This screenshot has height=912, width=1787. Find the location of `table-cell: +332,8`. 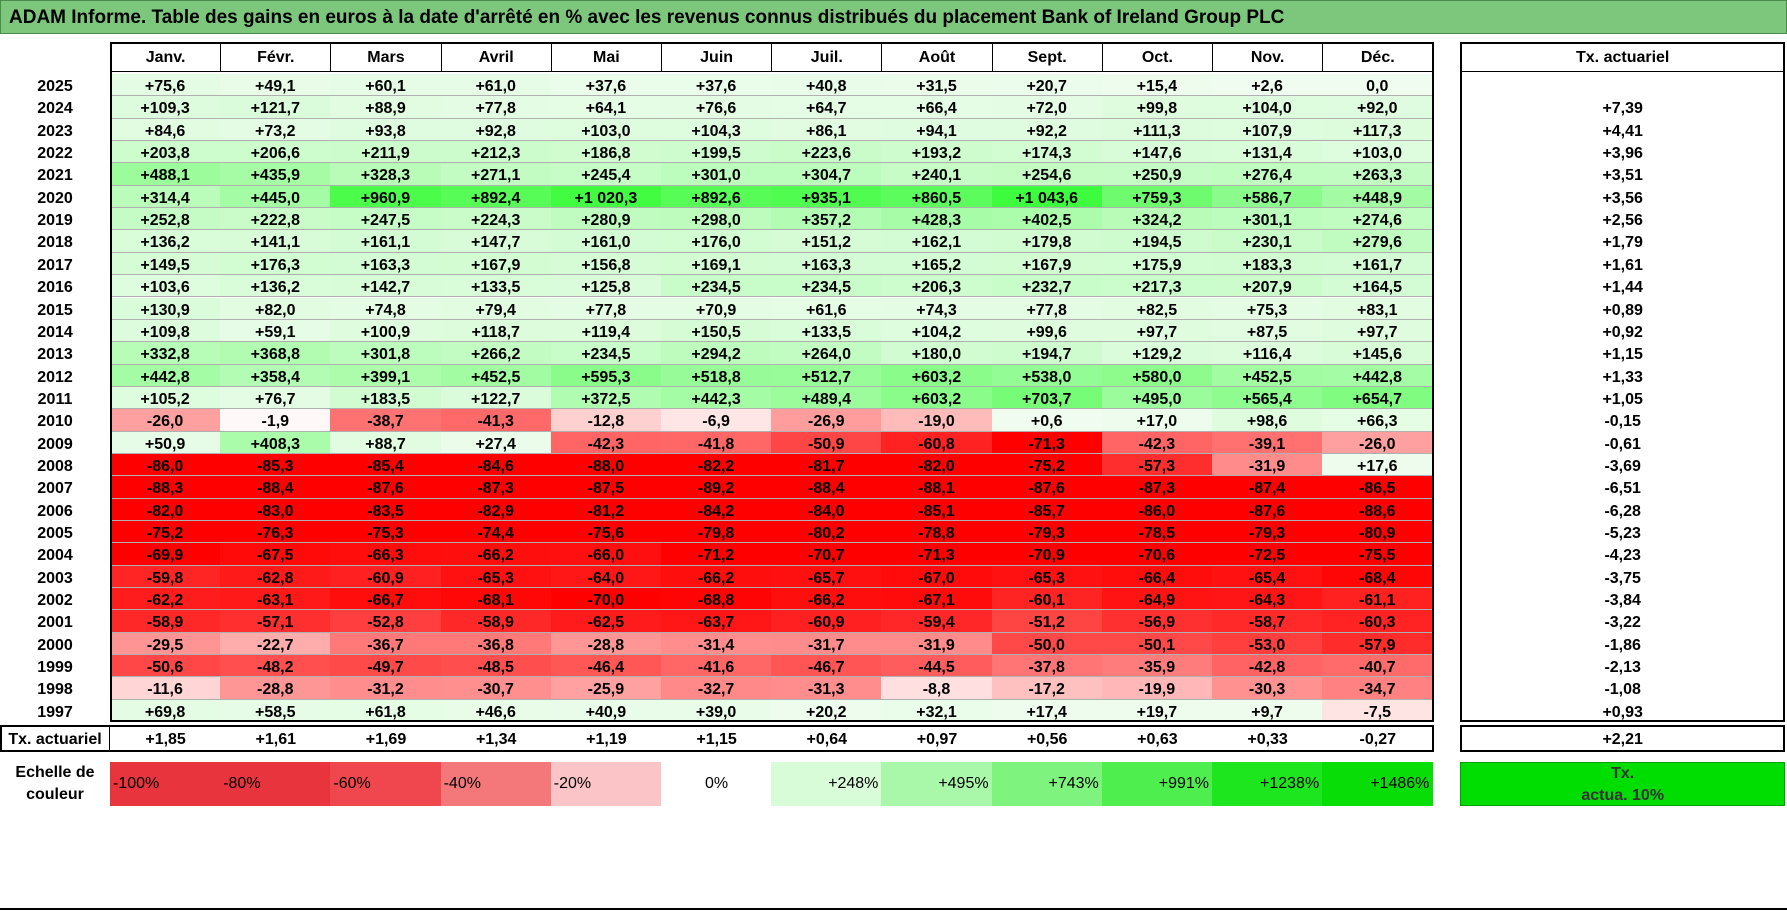

table-cell: +332,8 is located at coordinates (166, 353).